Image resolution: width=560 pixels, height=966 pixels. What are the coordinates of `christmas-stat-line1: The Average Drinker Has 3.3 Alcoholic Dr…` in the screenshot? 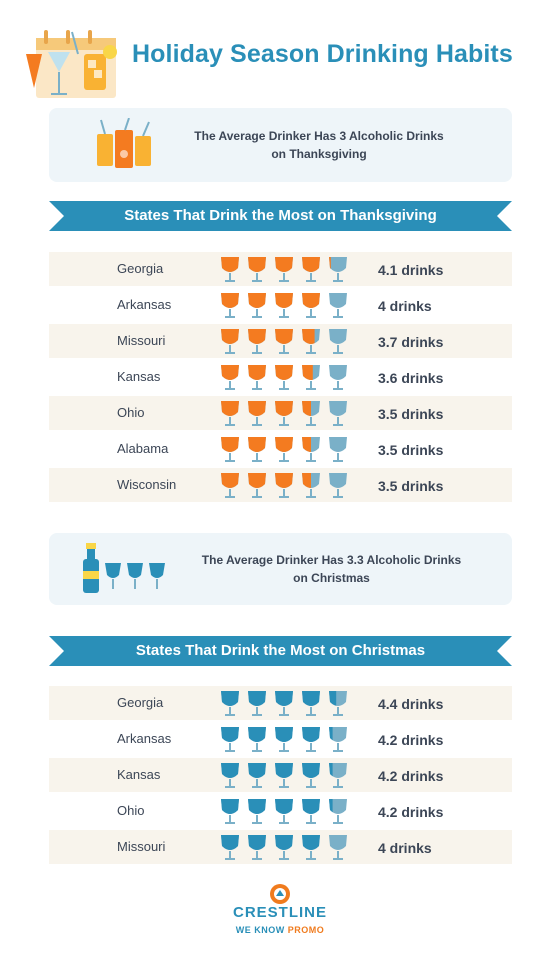 It's located at (331, 560).